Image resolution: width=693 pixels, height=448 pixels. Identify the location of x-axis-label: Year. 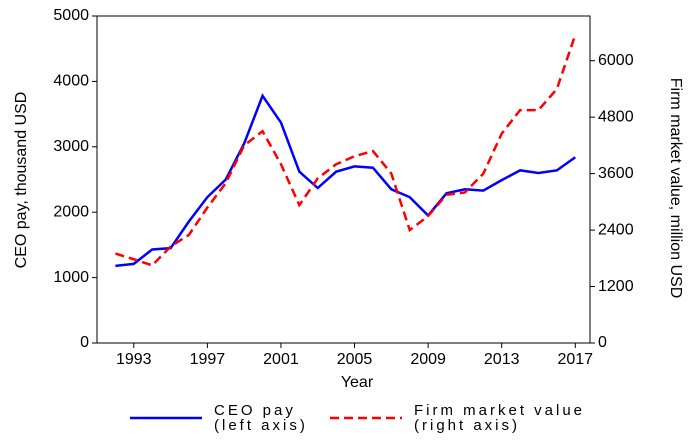
(357, 382).